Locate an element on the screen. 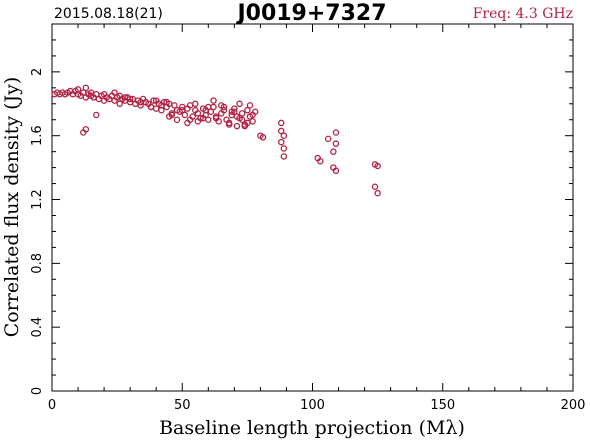  x-tick-label: 100 is located at coordinates (312, 405).